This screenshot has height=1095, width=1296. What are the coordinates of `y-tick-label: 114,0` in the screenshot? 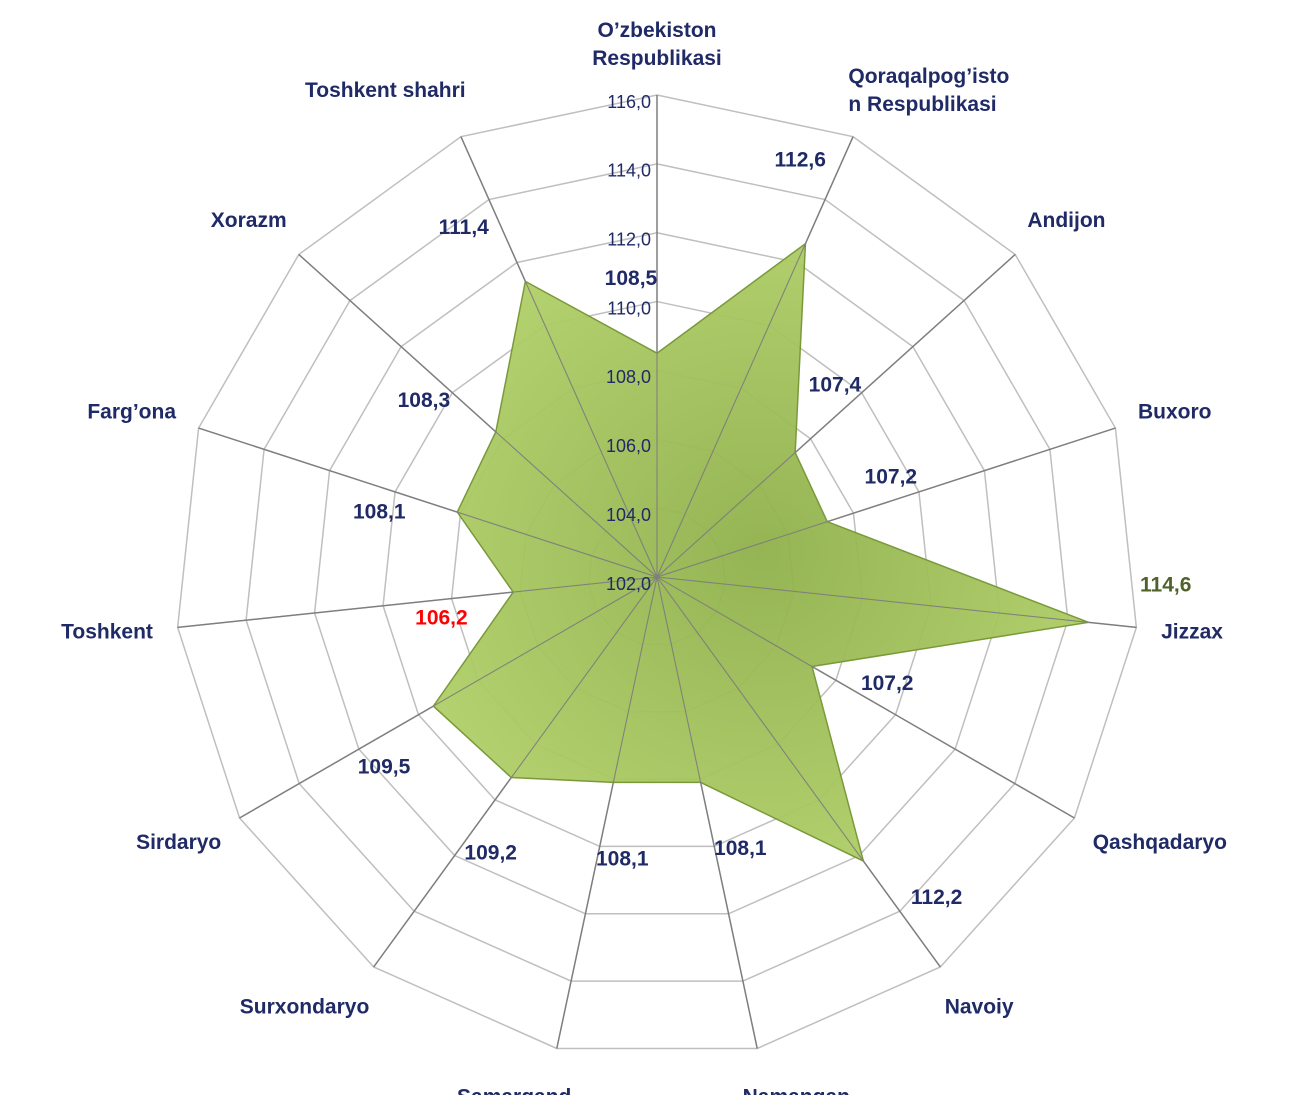 It's located at (629, 171).